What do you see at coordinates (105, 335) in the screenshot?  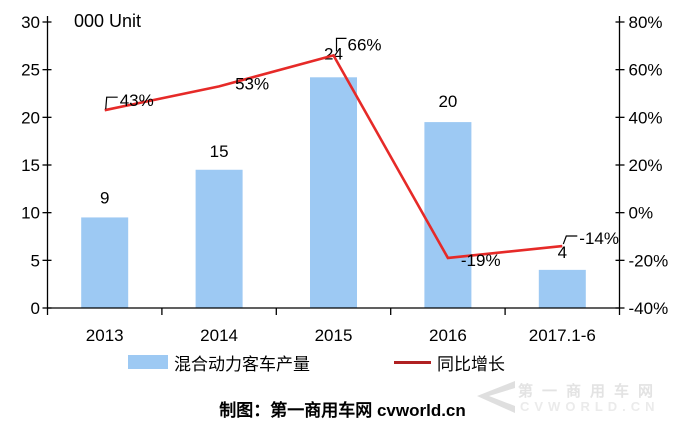 I see `x-axis-category-label: 2013` at bounding box center [105, 335].